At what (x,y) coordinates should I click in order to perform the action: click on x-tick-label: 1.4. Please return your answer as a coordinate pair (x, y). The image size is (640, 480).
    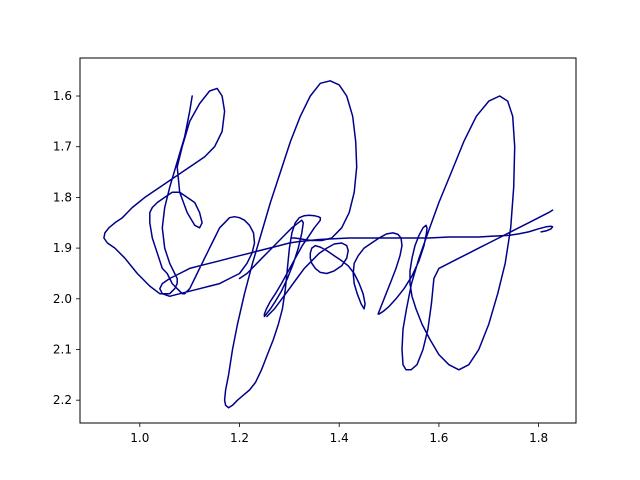
    Looking at the image, I should click on (339, 438).